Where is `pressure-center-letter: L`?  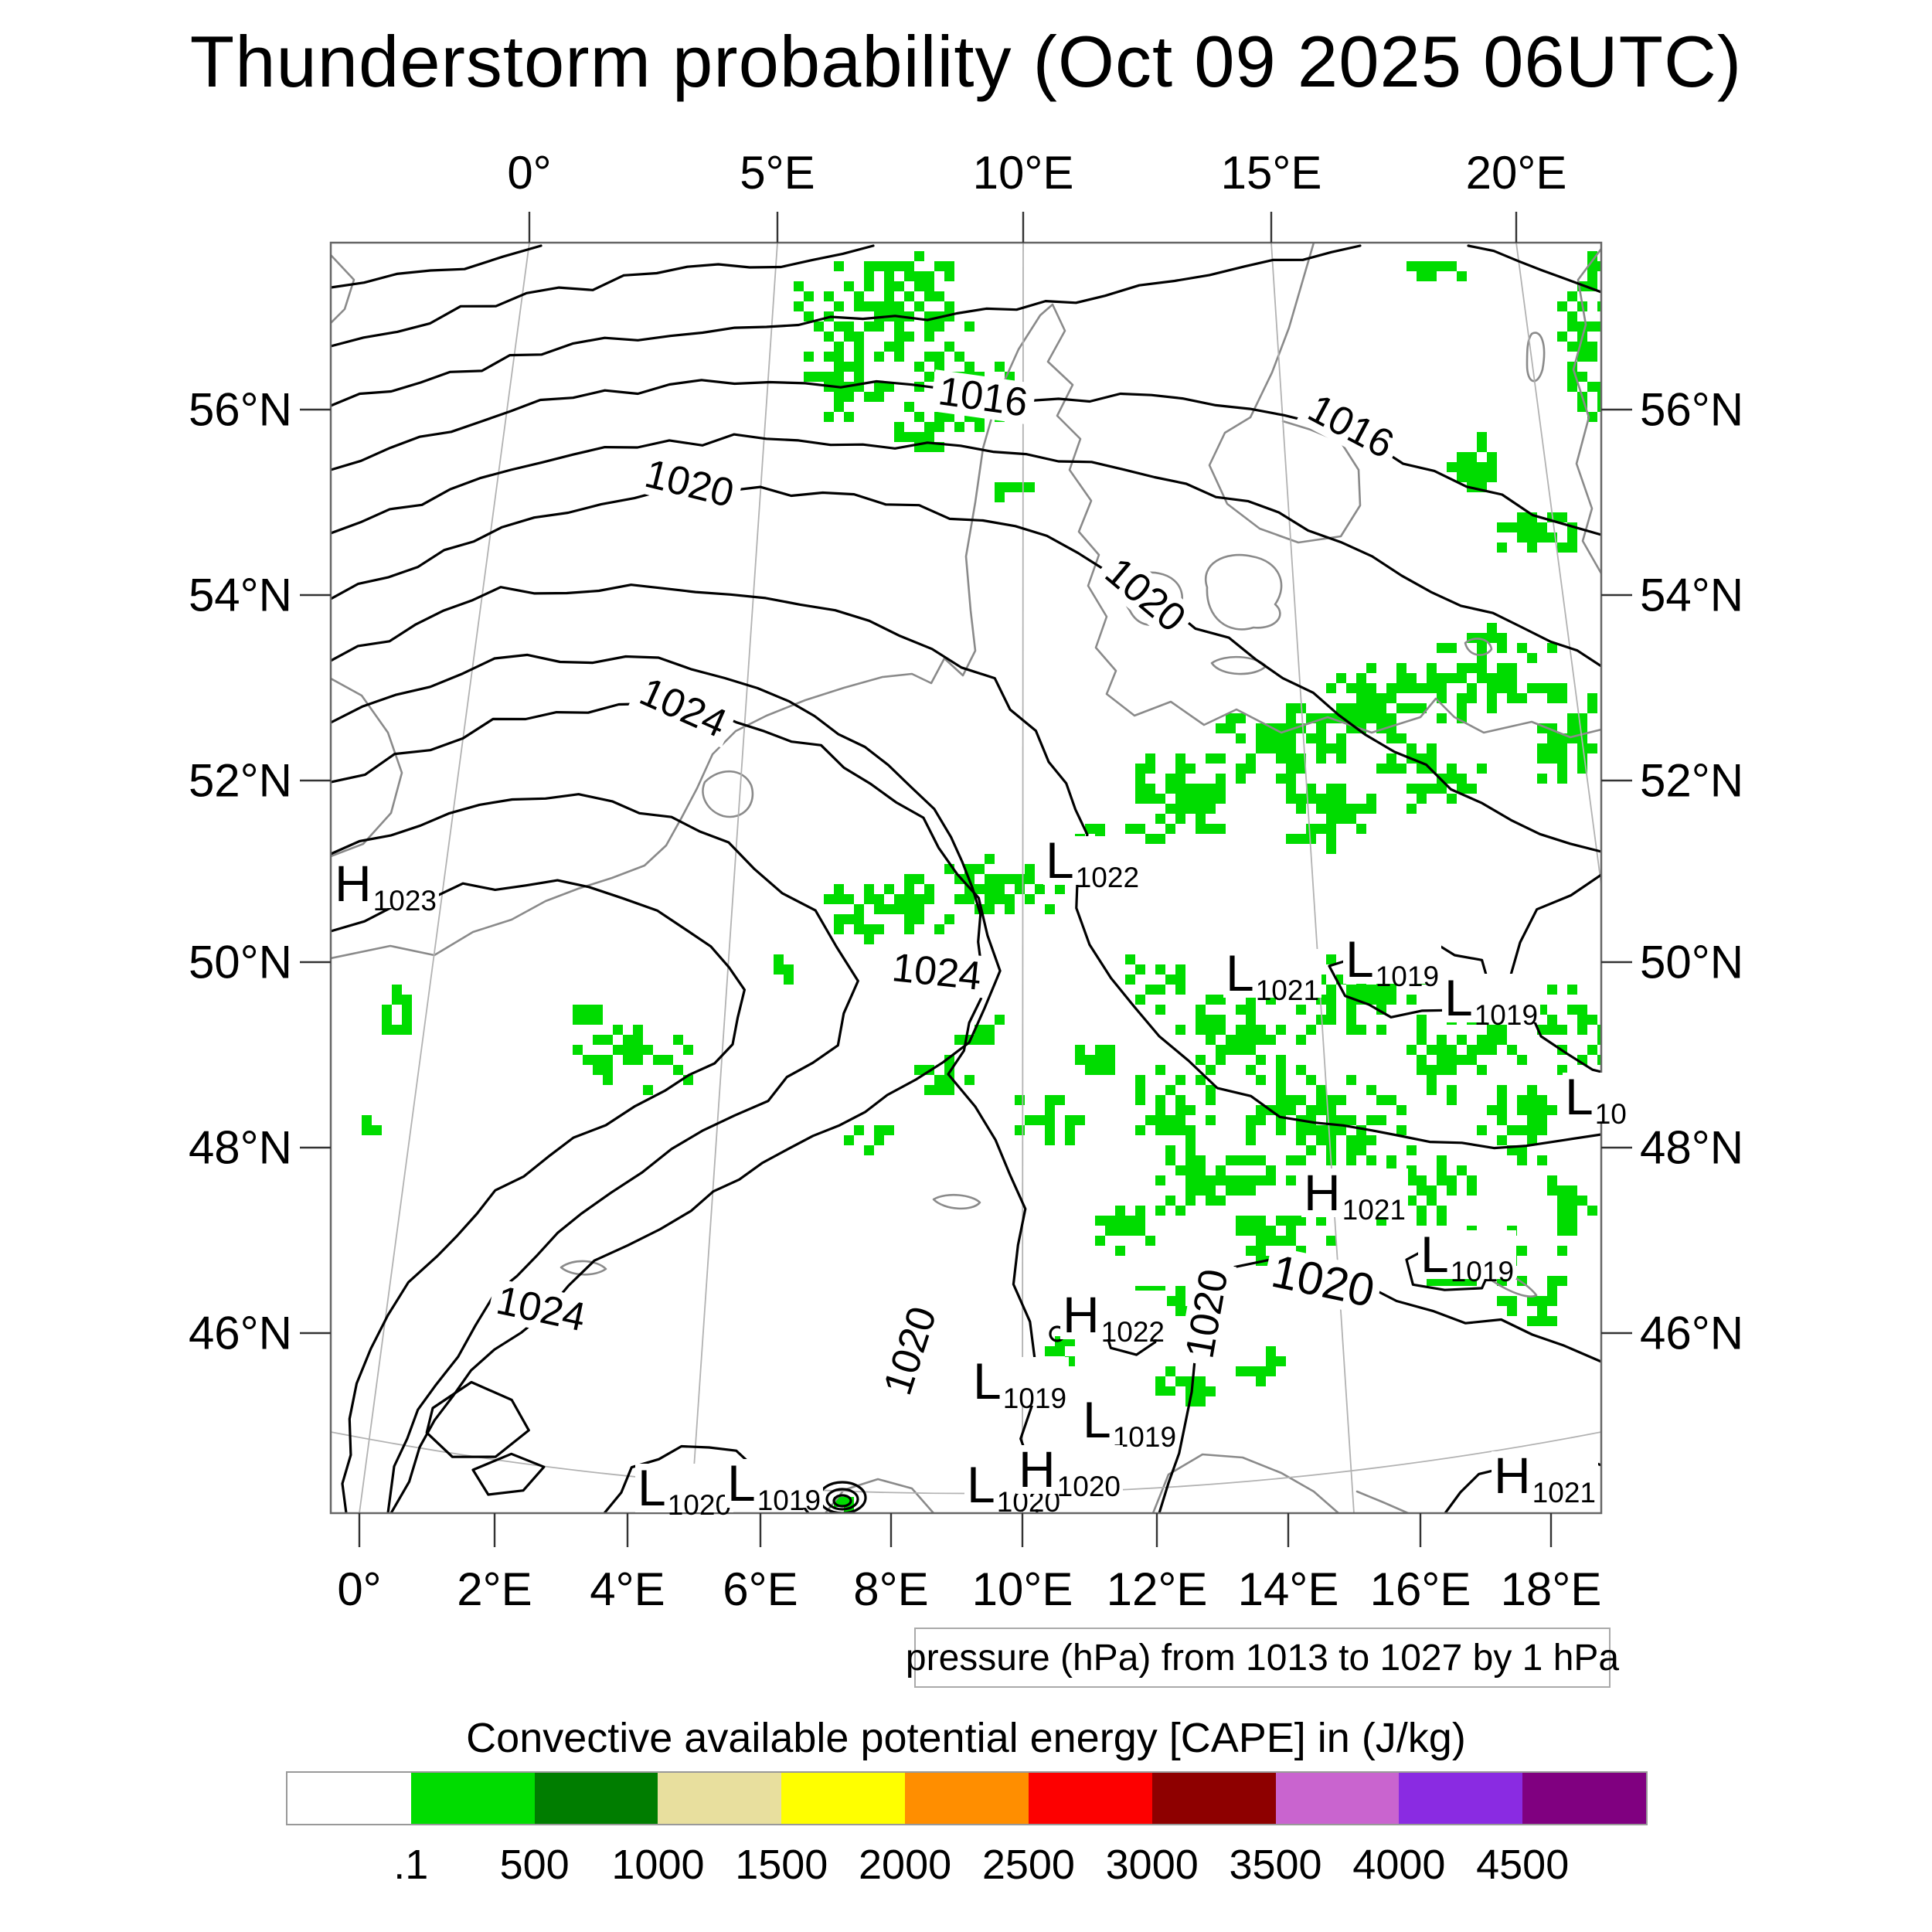
pressure-center-letter: L is located at coordinates (1240, 973).